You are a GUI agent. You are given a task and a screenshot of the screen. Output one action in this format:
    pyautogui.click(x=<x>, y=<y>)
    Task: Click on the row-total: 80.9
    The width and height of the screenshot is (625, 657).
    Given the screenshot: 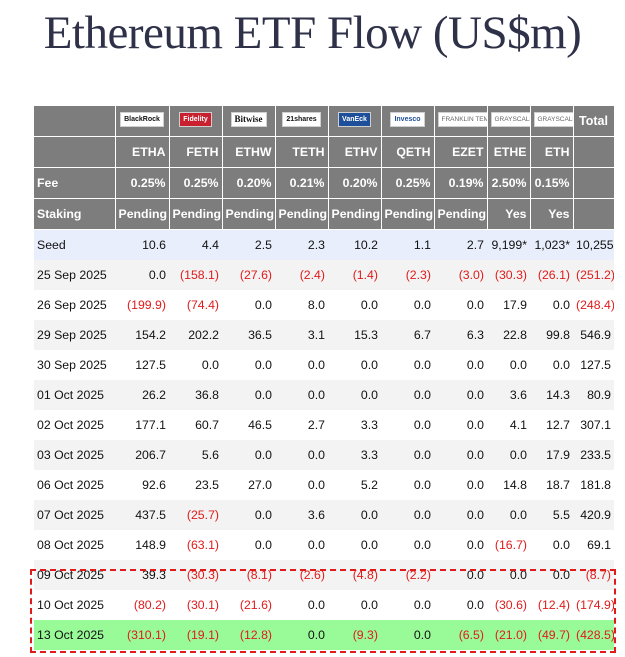 What is the action you would take?
    pyautogui.click(x=593, y=395)
    